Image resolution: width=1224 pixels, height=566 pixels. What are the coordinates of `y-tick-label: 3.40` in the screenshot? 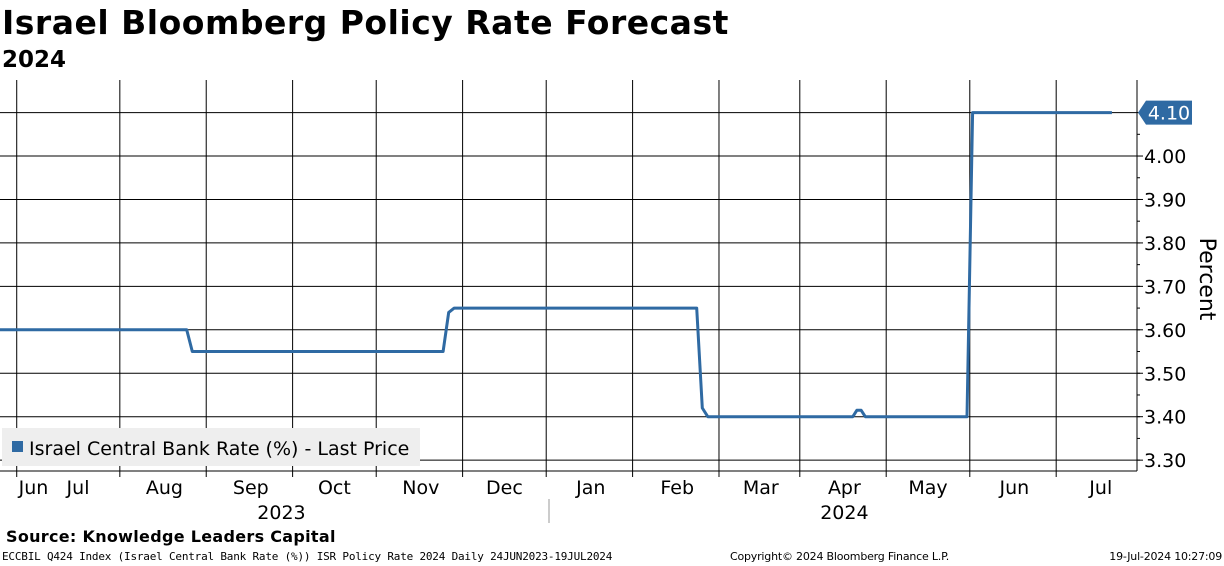 It's located at (1165, 418).